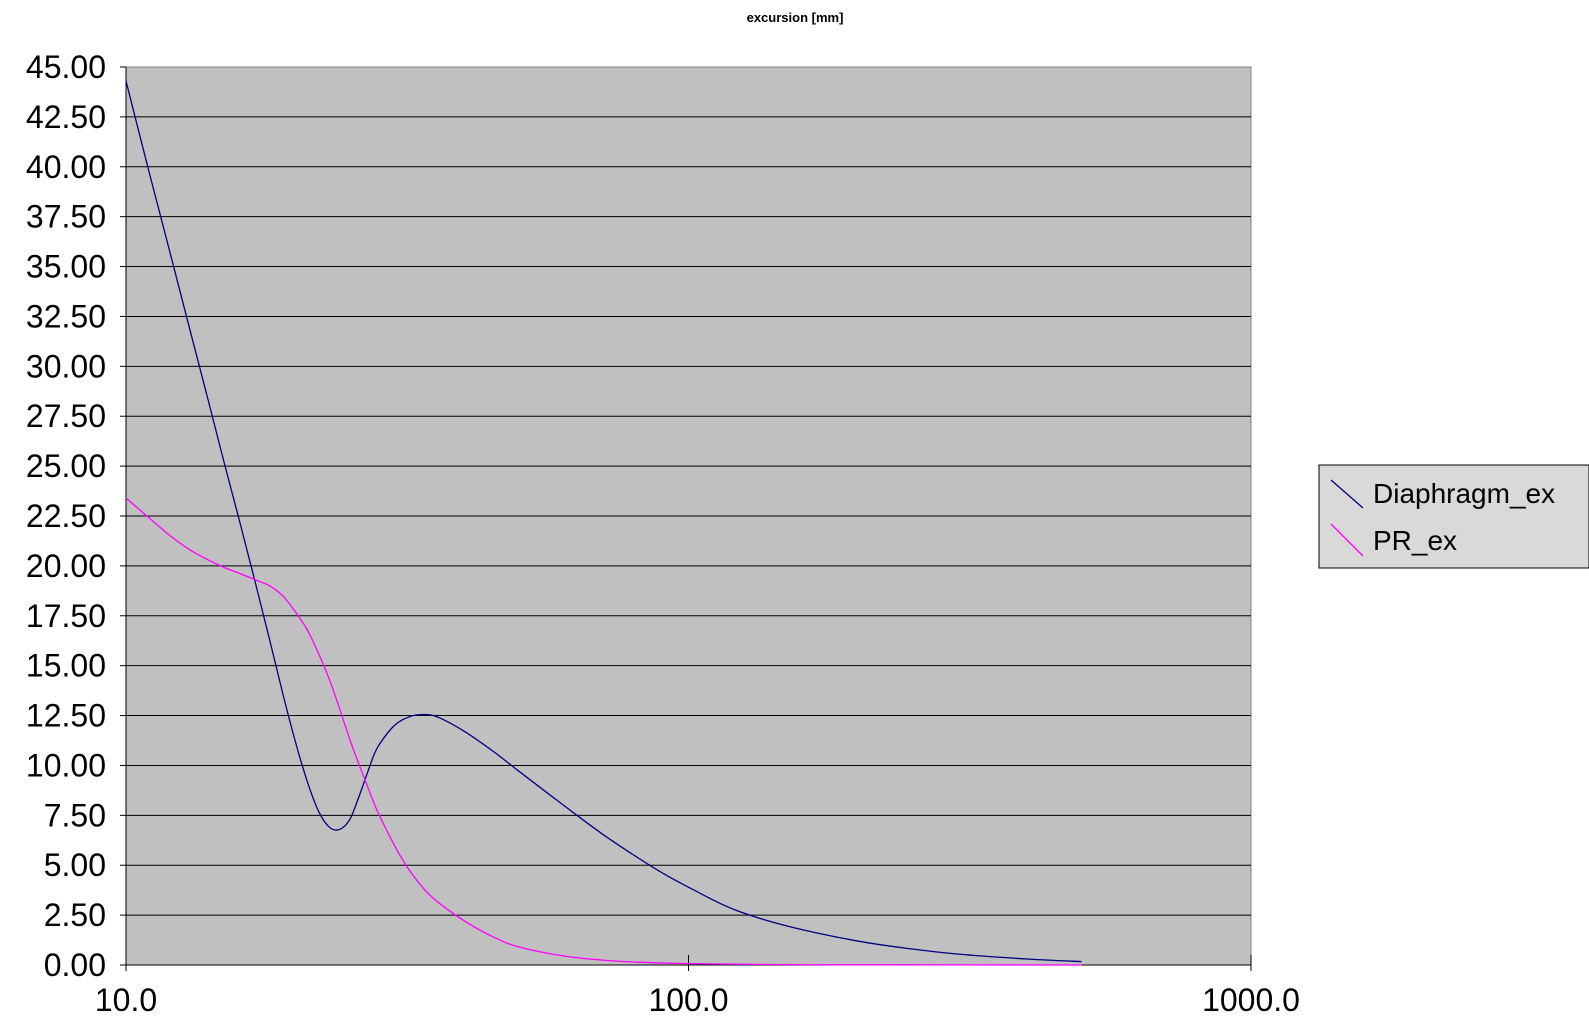  I want to click on x-axis-ticks: 10.0 100.0 1000.0, so click(697, 986).